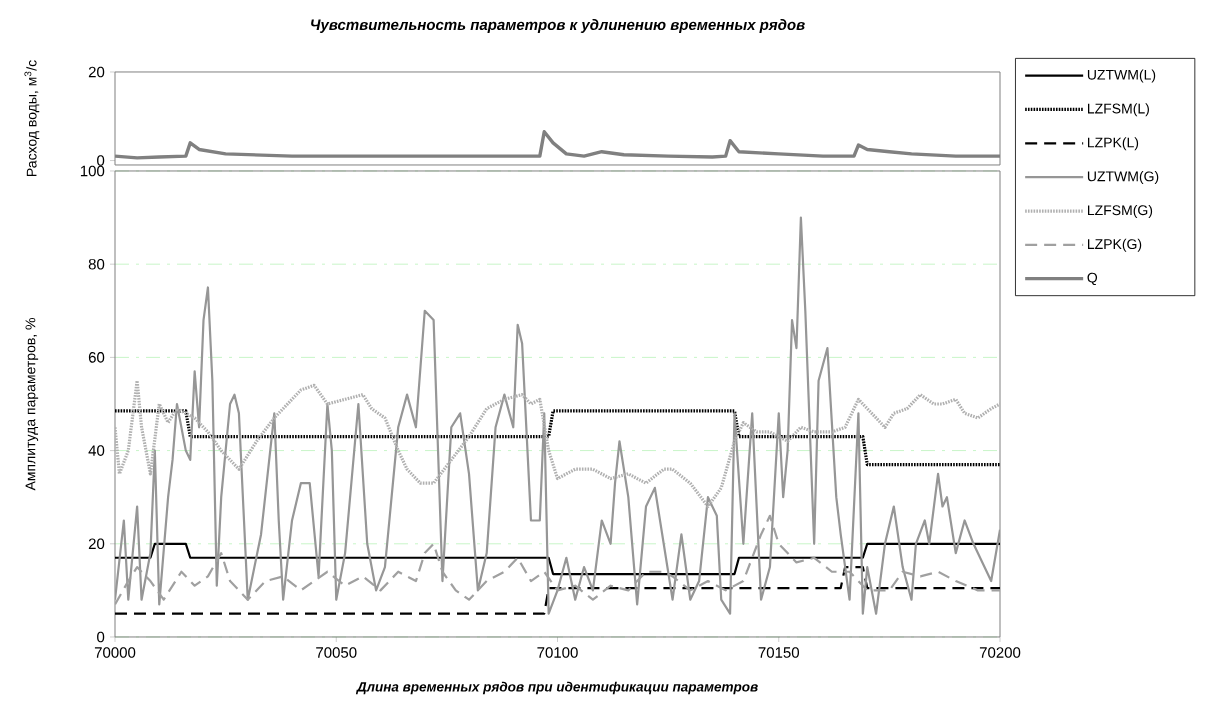 This screenshot has height=718, width=1232. Describe the element at coordinates (336, 652) in the screenshot. I see `x-tick-label: 70050` at that location.